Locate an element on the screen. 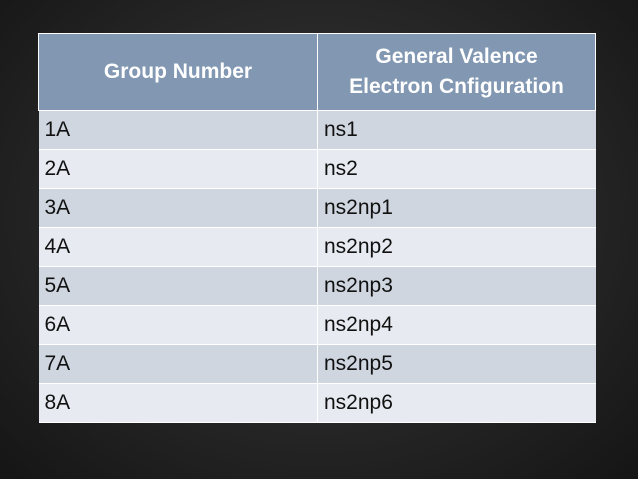 The height and width of the screenshot is (479, 638). cell-configuration: ns2np2 is located at coordinates (456, 247).